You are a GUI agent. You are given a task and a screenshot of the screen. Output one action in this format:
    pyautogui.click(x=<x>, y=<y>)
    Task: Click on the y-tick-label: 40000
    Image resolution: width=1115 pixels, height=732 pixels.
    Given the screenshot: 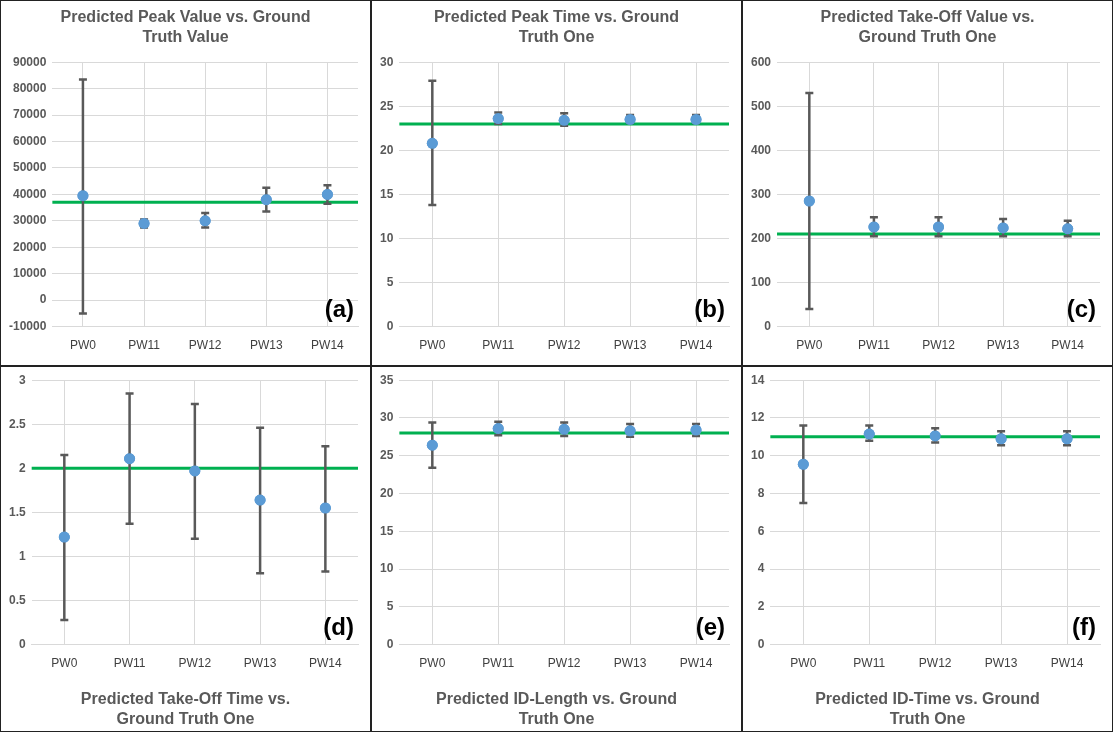 What is the action you would take?
    pyautogui.click(x=29, y=193)
    